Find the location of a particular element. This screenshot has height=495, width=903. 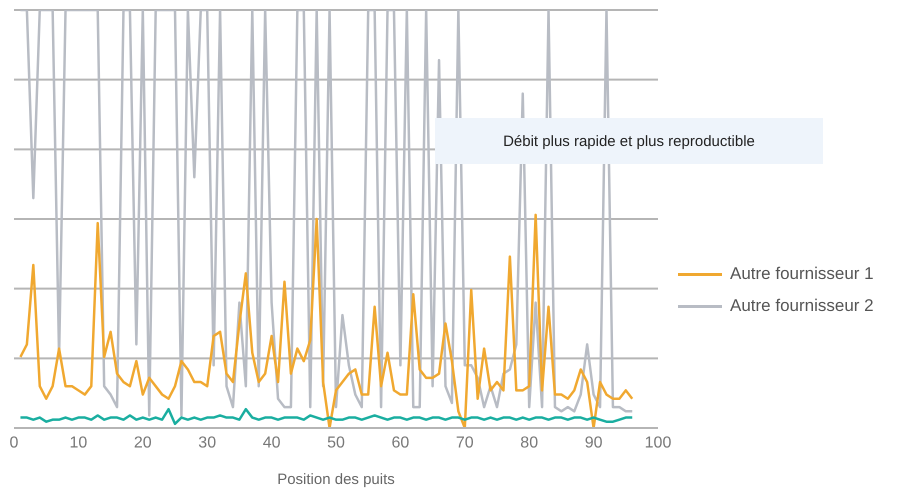

x-tick-label: 0 is located at coordinates (14, 443).